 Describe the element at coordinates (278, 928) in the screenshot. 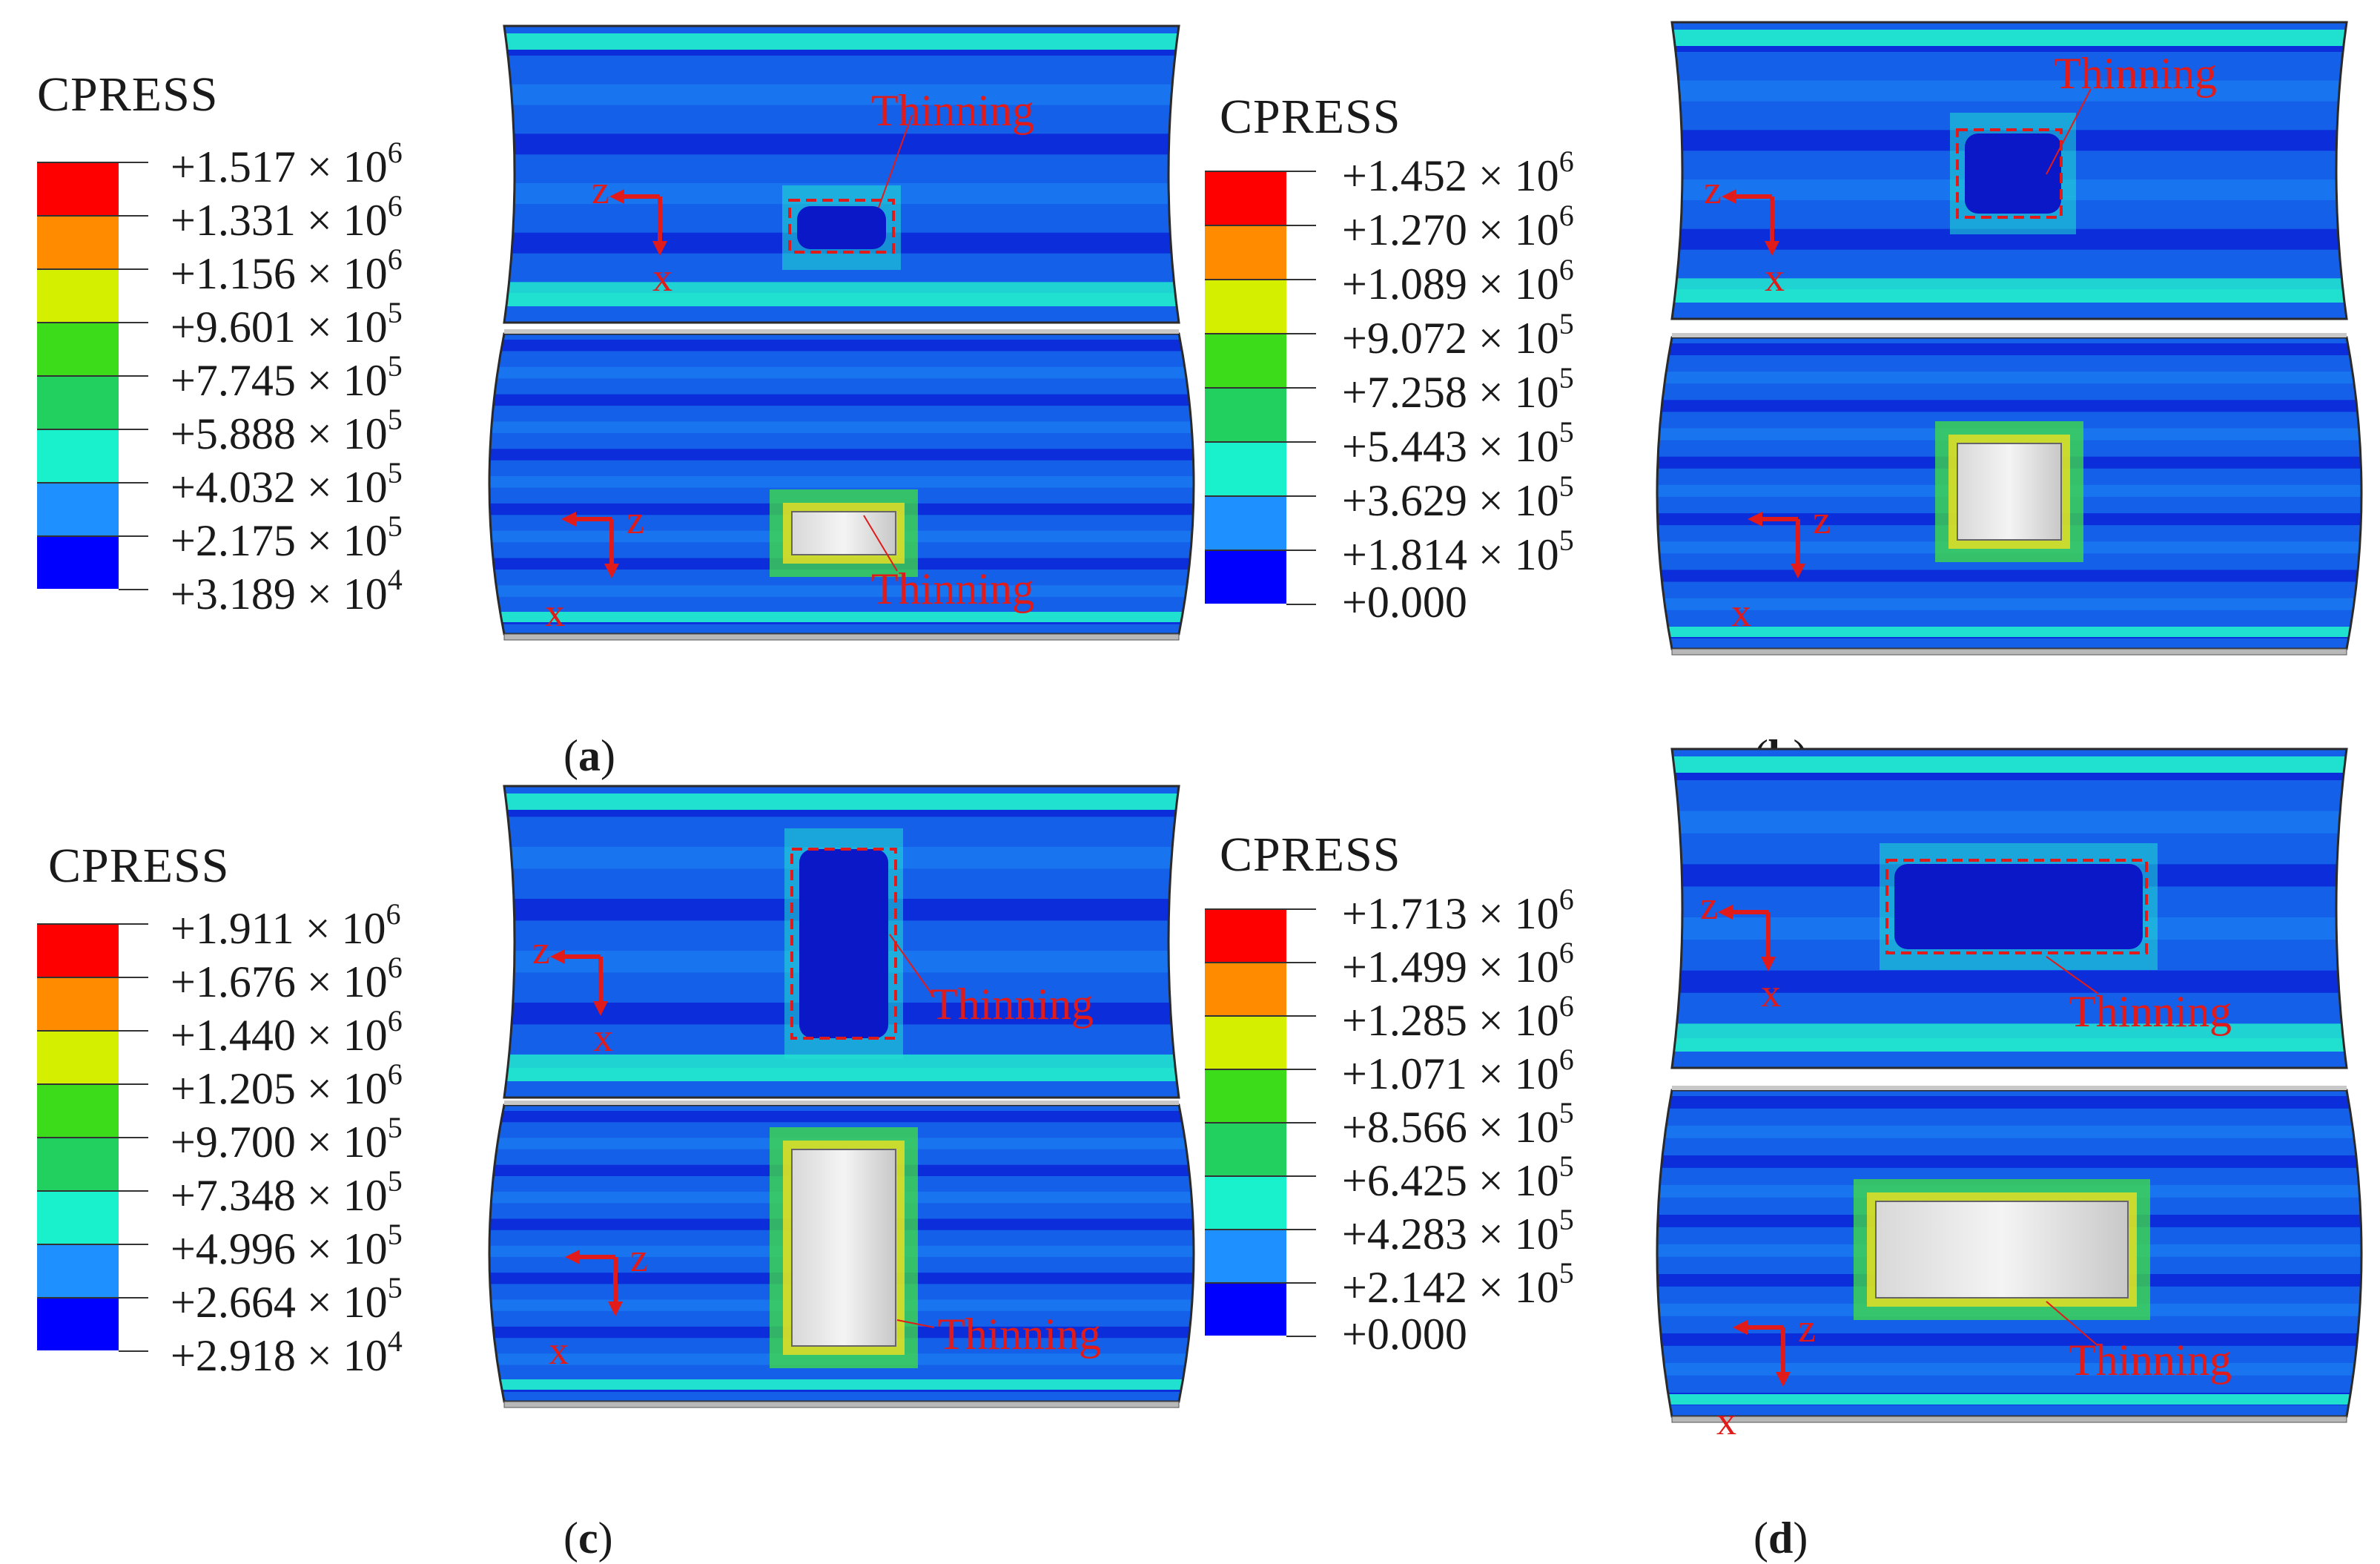

I see `legend-value-mantissa: +1.911 × 10` at that location.